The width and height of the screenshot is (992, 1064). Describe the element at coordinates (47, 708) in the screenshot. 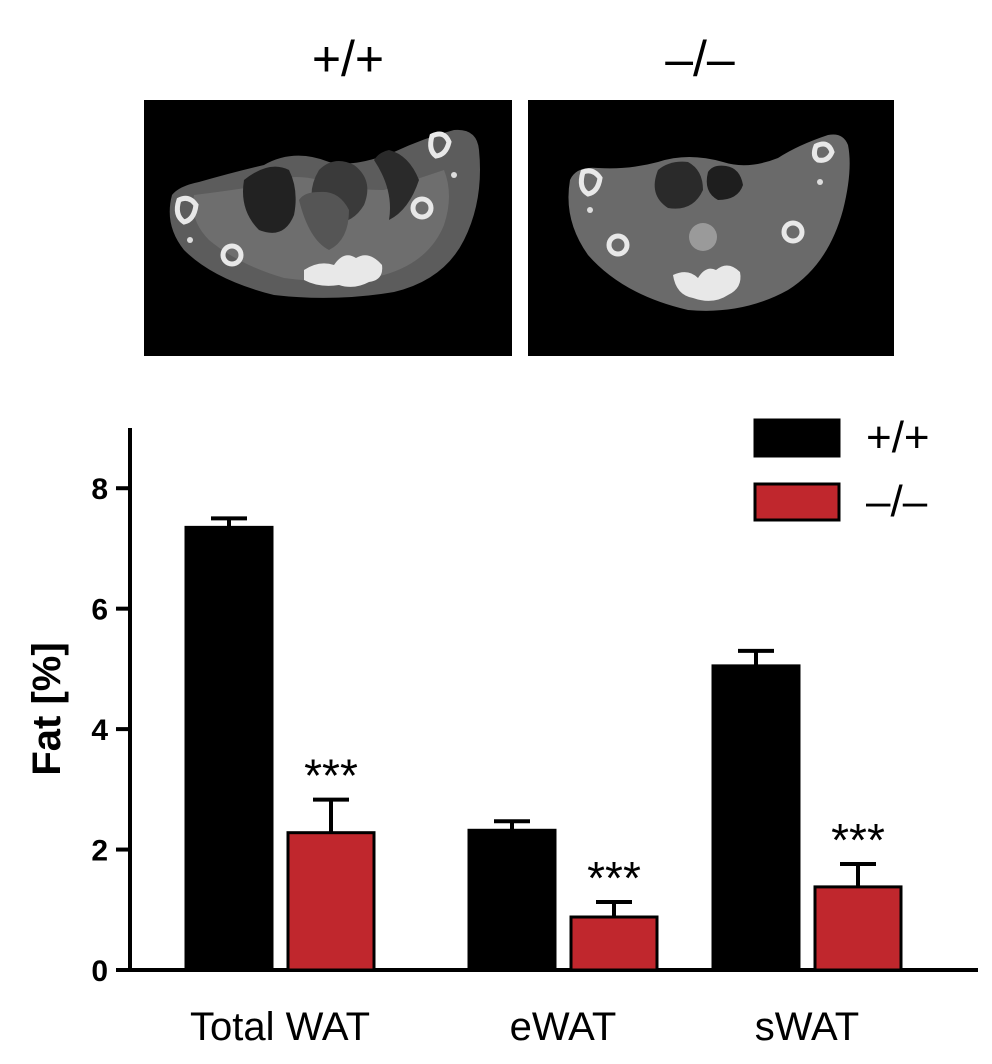

I see `y-axis-label: Fat [%]` at that location.